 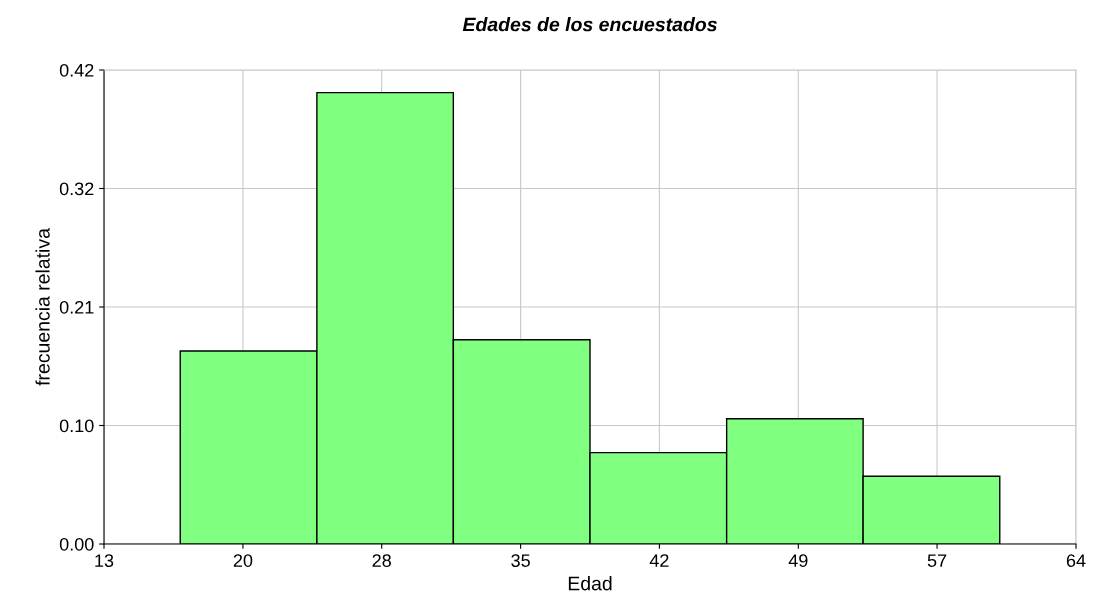 I want to click on y-axis-title: frecuencia relativa, so click(x=42, y=307).